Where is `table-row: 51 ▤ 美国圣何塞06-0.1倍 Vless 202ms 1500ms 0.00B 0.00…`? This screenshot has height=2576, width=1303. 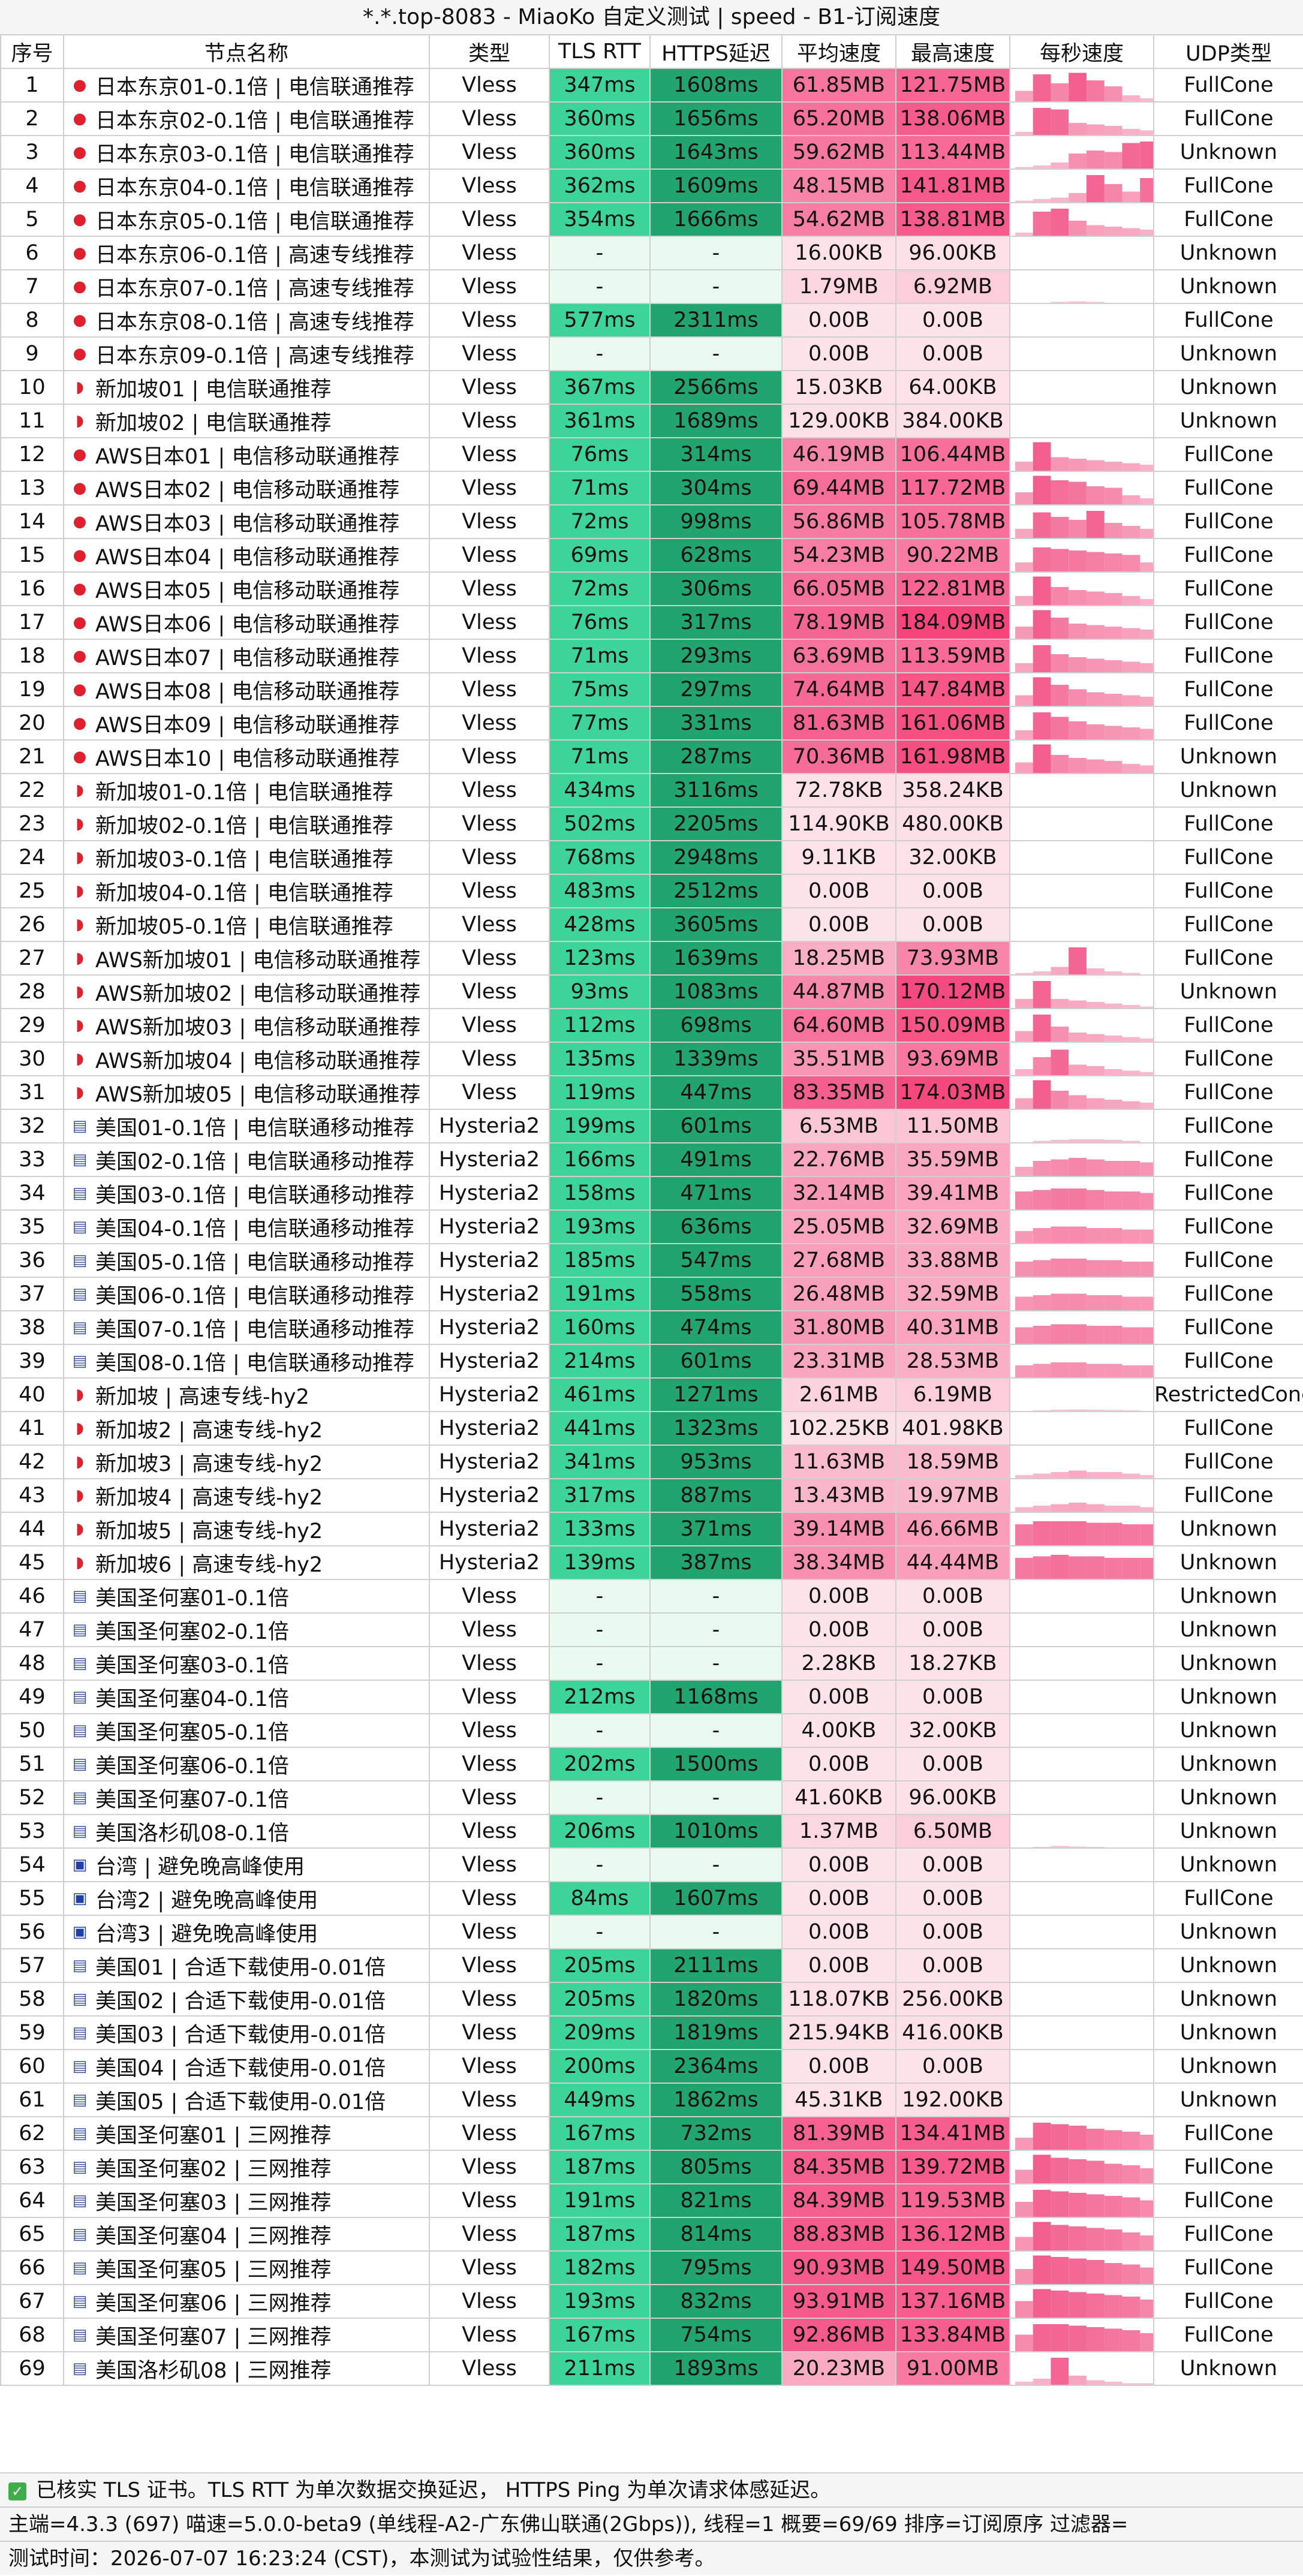
table-row: 51 ▤ 美国圣何塞06-0.1倍 Vless 202ms 1500ms 0.00B 0.00… is located at coordinates (651, 1764).